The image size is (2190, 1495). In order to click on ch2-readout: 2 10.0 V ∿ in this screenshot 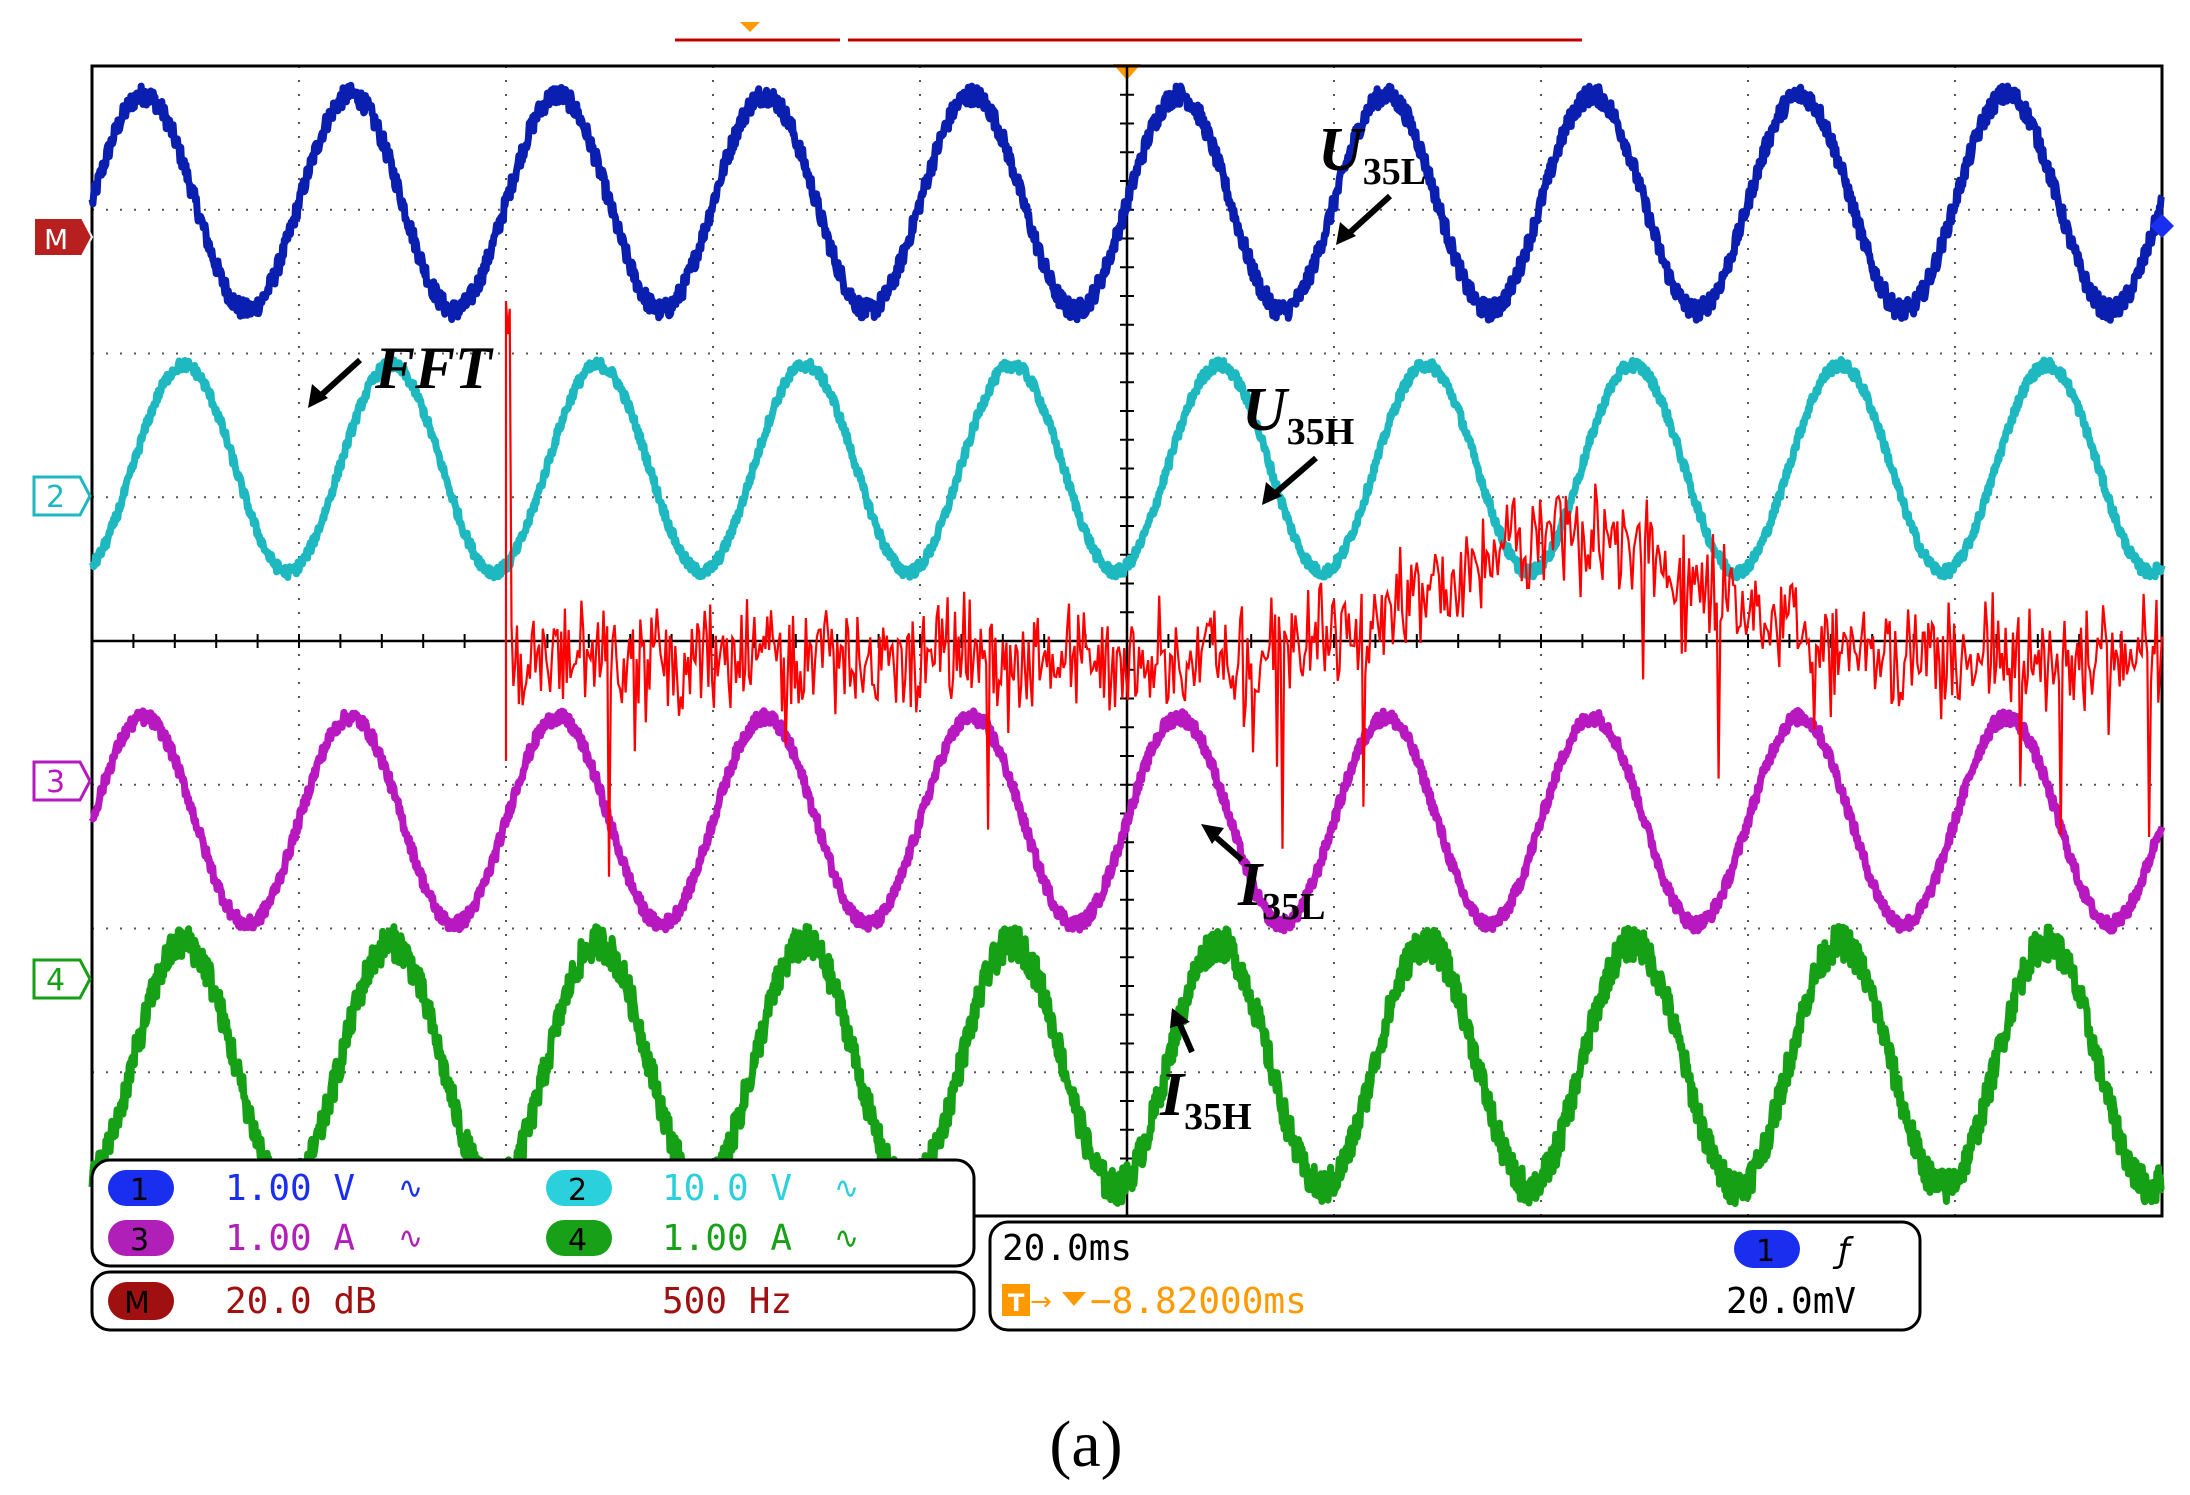, I will do `click(702, 1188)`.